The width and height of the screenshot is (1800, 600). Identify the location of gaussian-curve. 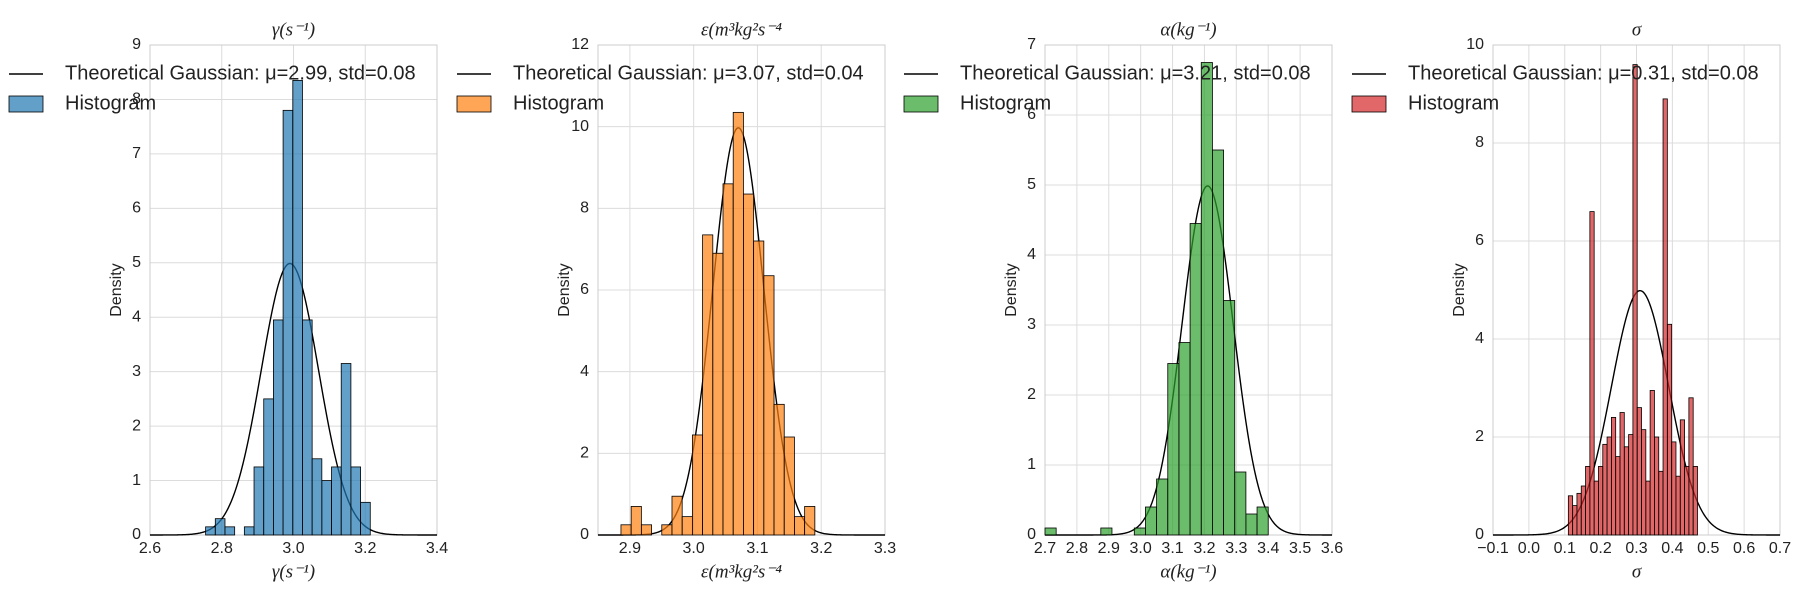
(1188, 360).